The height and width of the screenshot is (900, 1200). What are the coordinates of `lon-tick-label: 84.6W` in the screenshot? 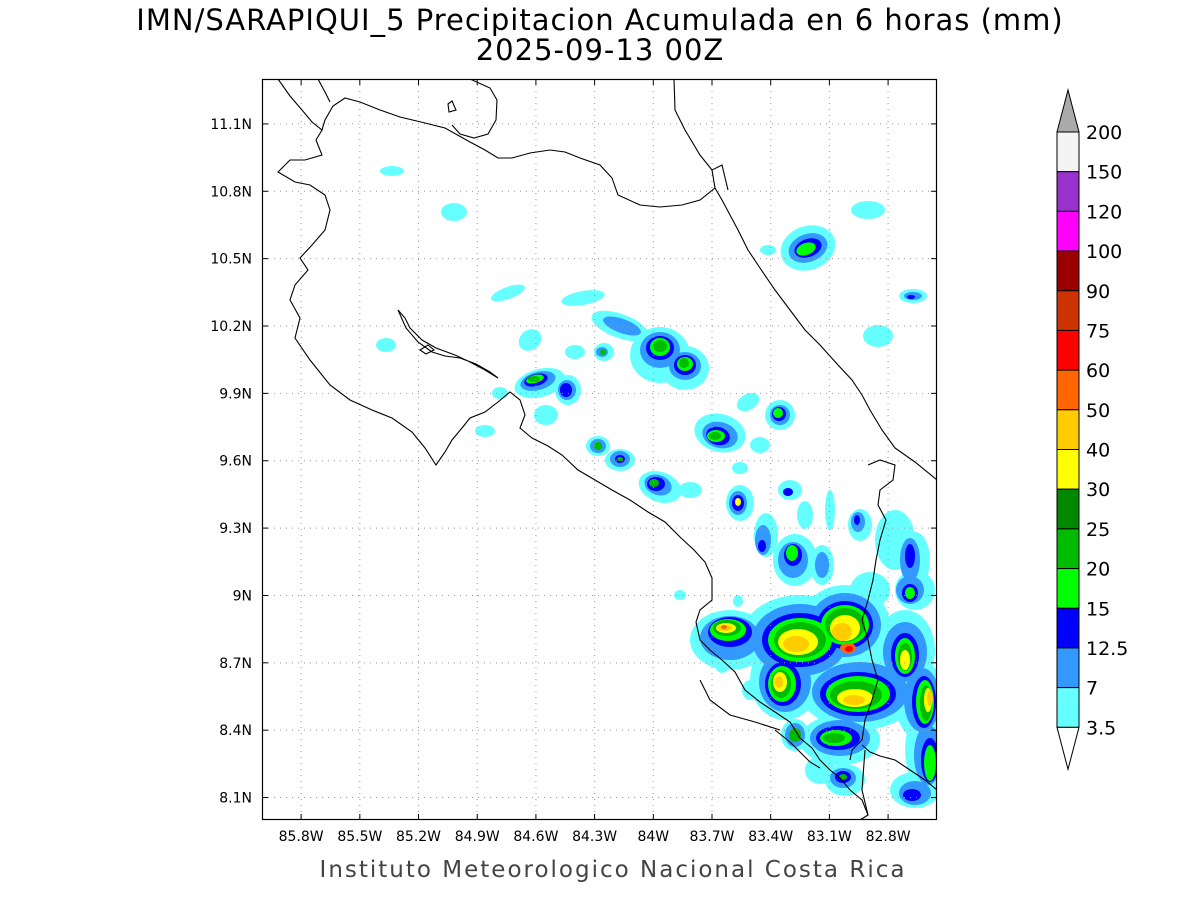 It's located at (535, 837).